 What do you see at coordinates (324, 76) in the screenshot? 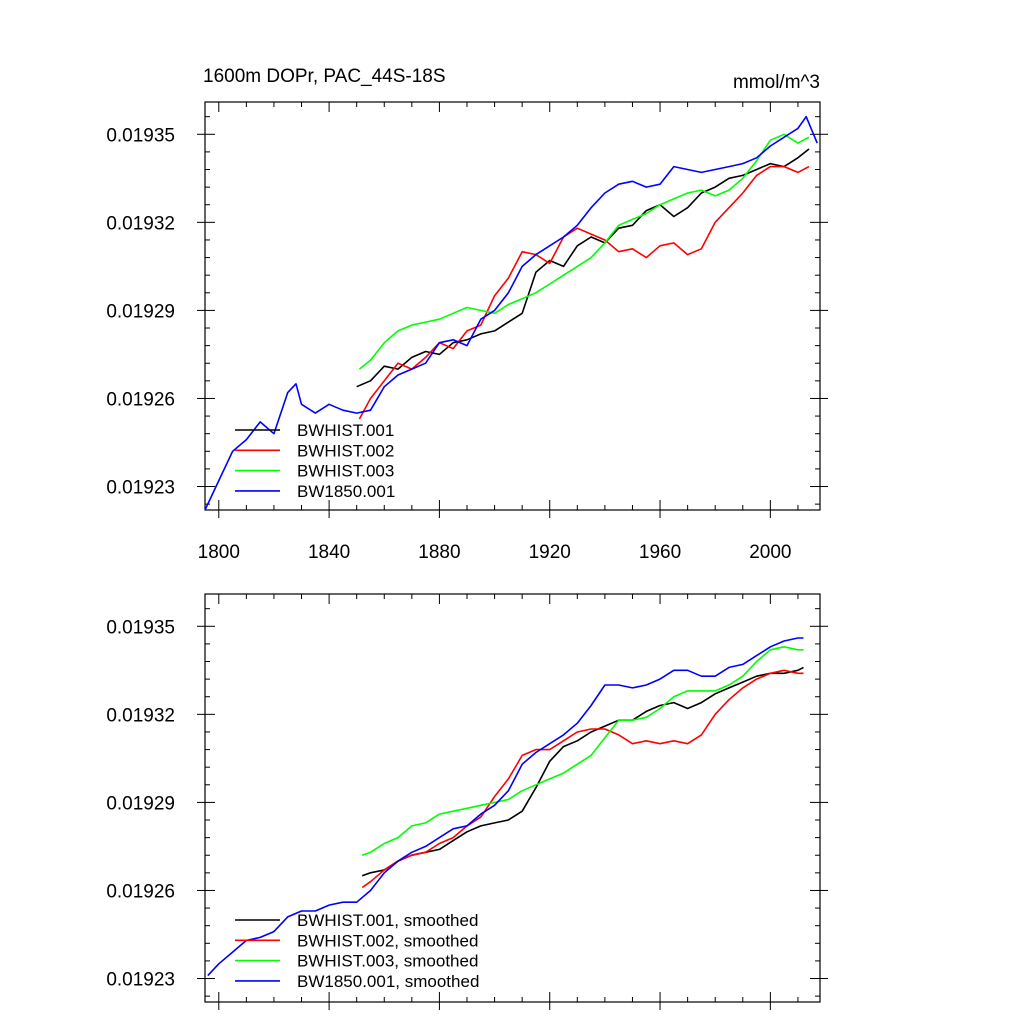
I see `top-chart-title: 1600m DOPr, PAC_44S-18S` at bounding box center [324, 76].